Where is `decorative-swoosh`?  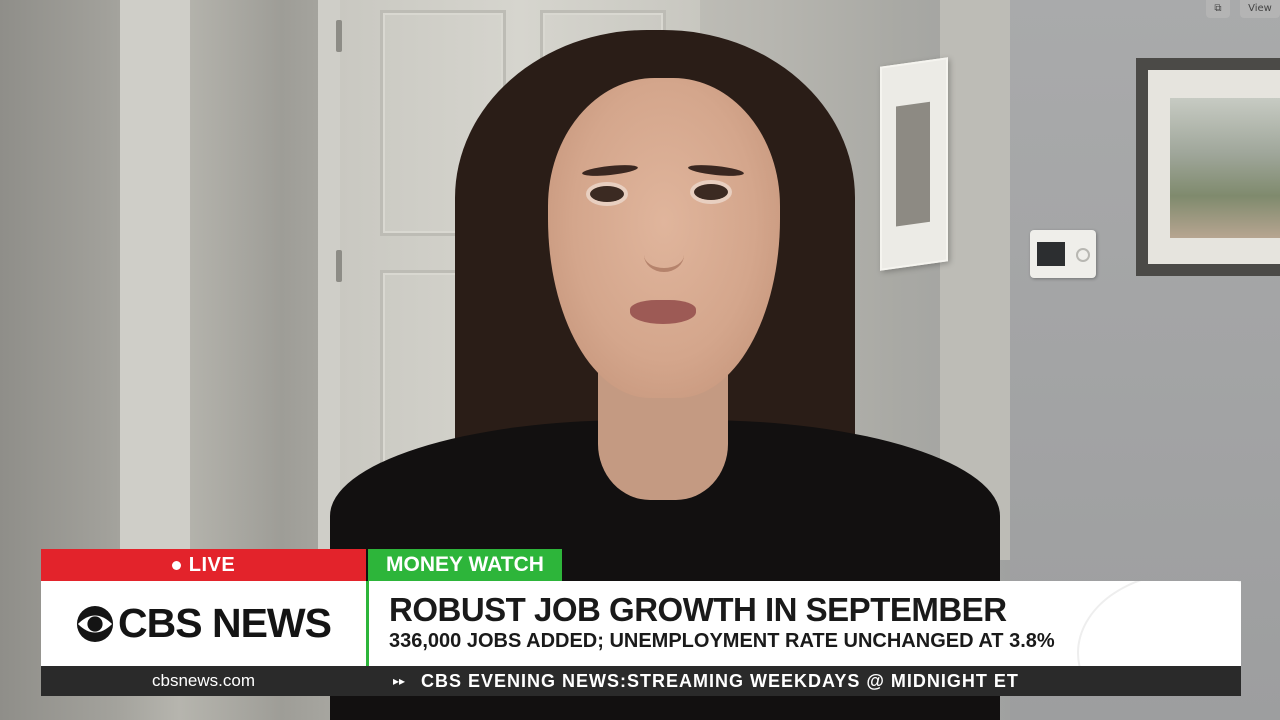
decorative-swoosh is located at coordinates (1159, 623).